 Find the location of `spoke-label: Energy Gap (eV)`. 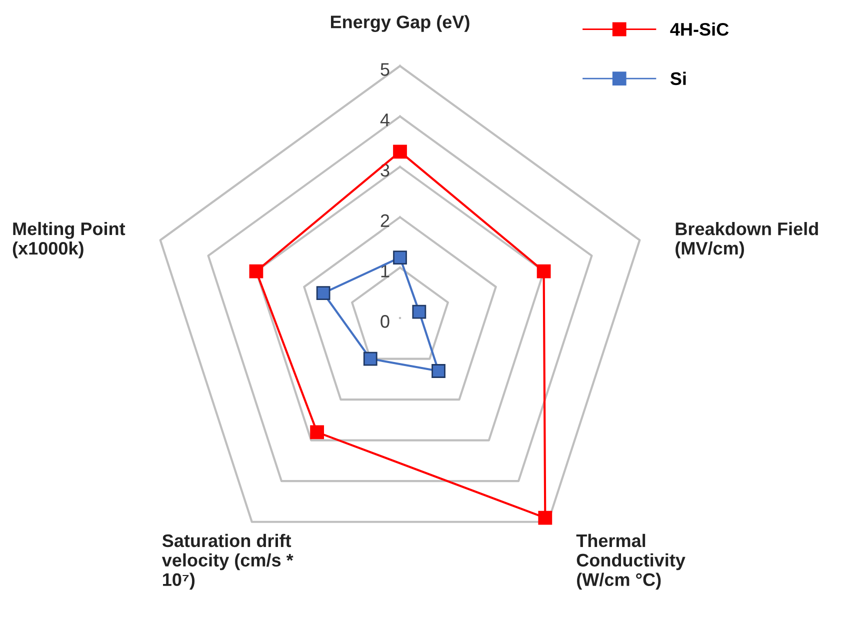

spoke-label: Energy Gap (eV) is located at coordinates (400, 23).